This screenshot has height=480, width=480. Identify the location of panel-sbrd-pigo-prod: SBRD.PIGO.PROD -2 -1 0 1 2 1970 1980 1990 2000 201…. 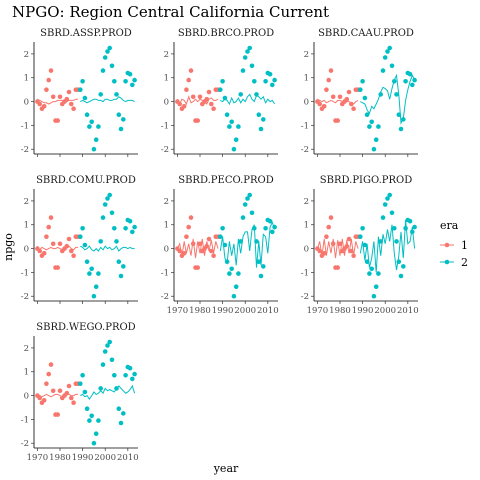
(360, 245).